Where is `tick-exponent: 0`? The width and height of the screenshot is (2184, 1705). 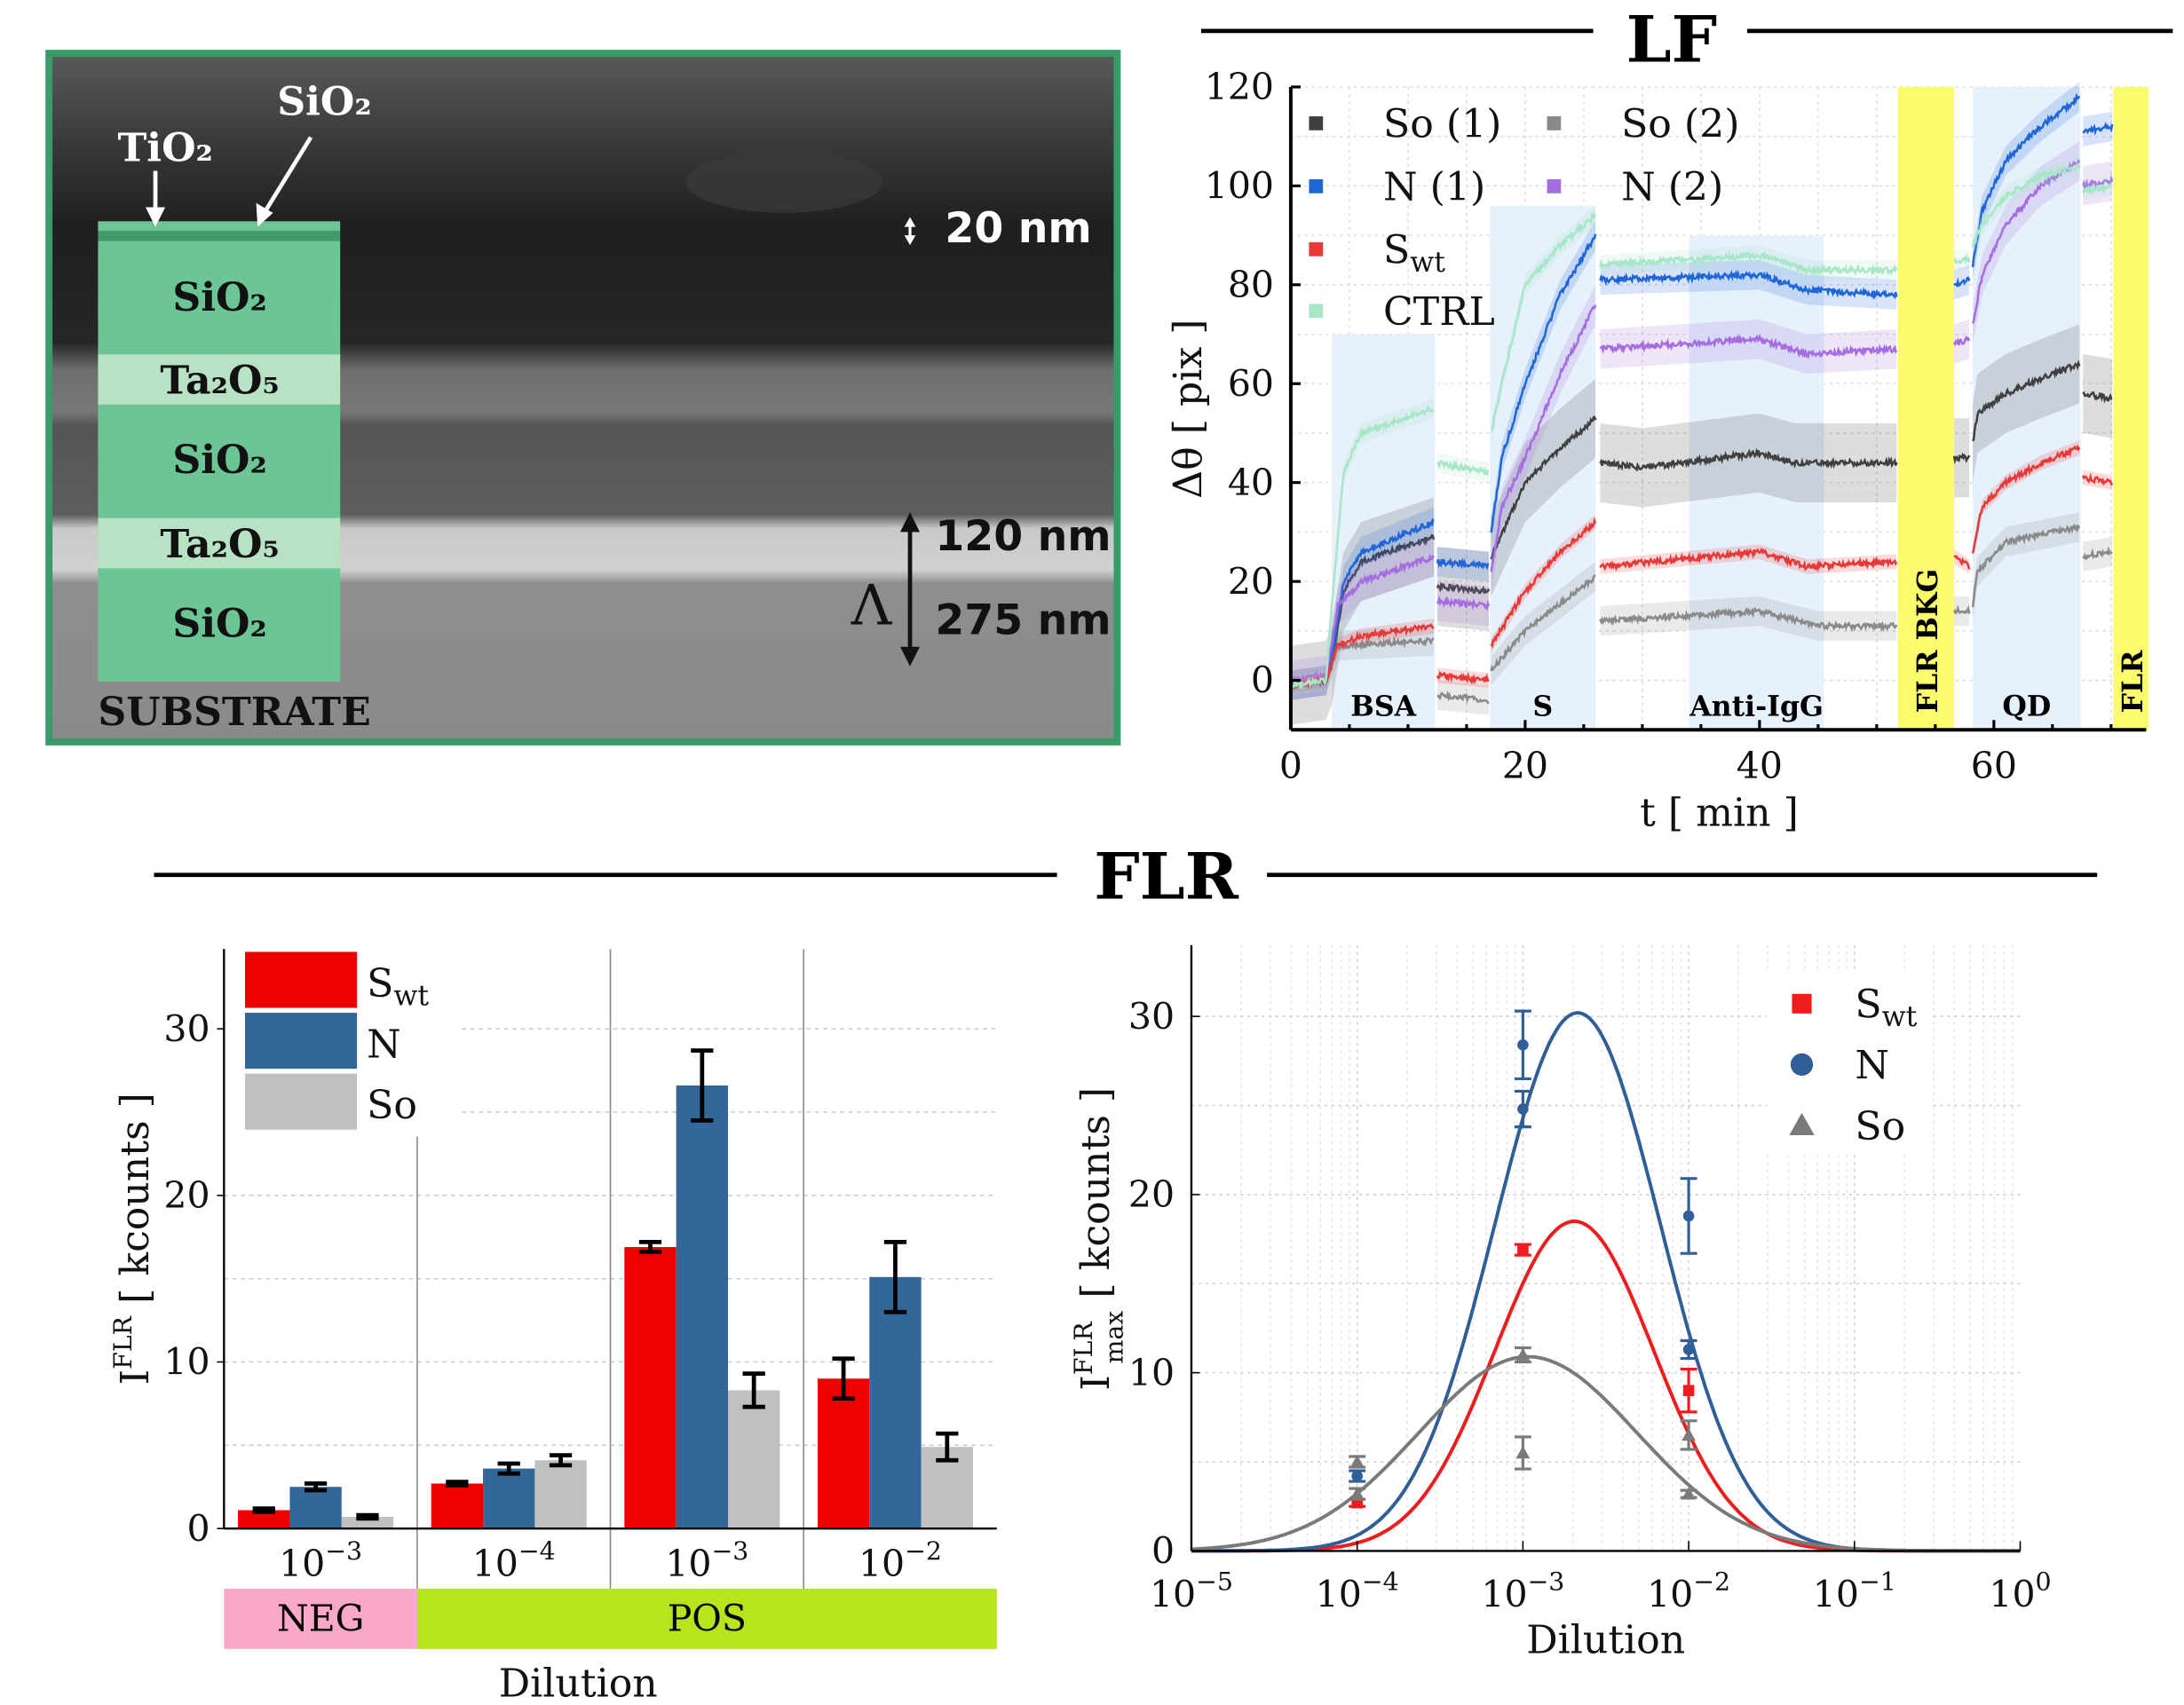
tick-exponent: 0 is located at coordinates (2044, 1582).